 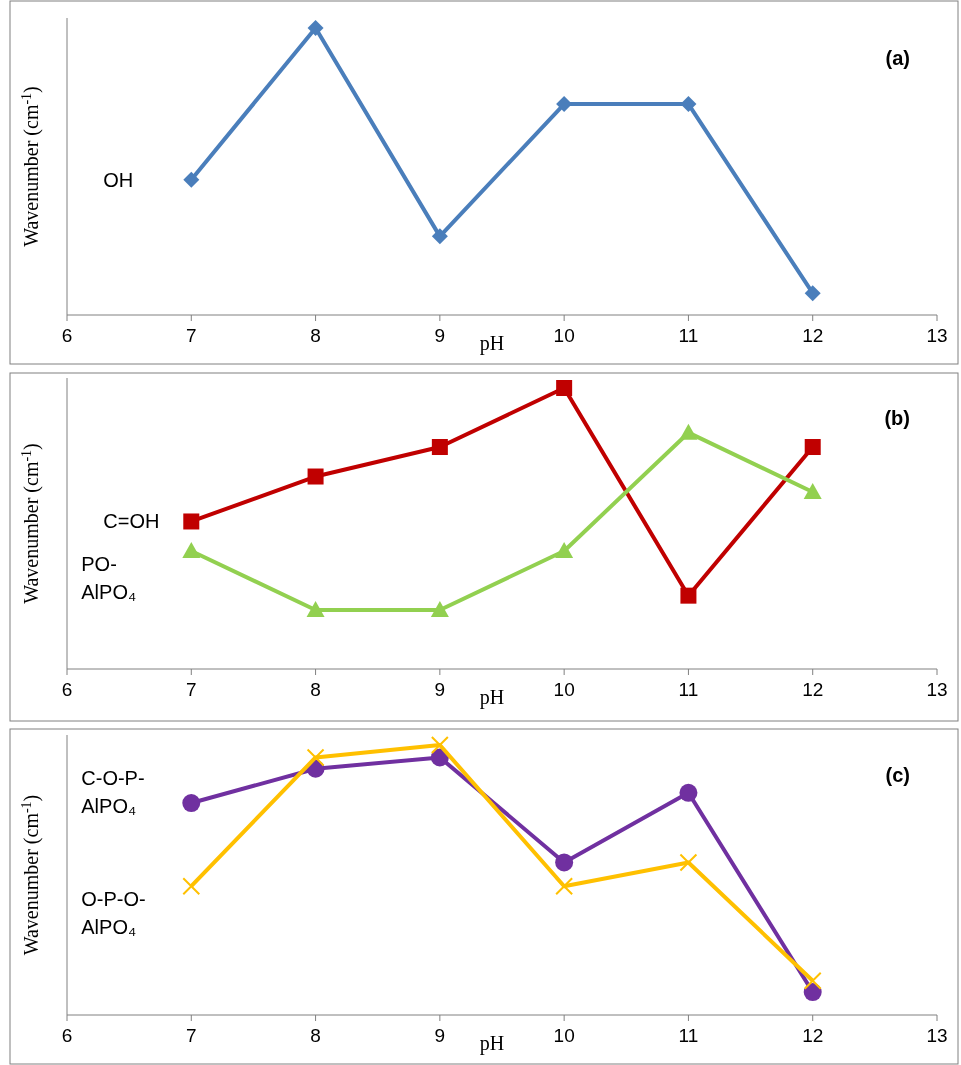 I want to click on series-label: C-O-P-AlPO₄, so click(x=113, y=792).